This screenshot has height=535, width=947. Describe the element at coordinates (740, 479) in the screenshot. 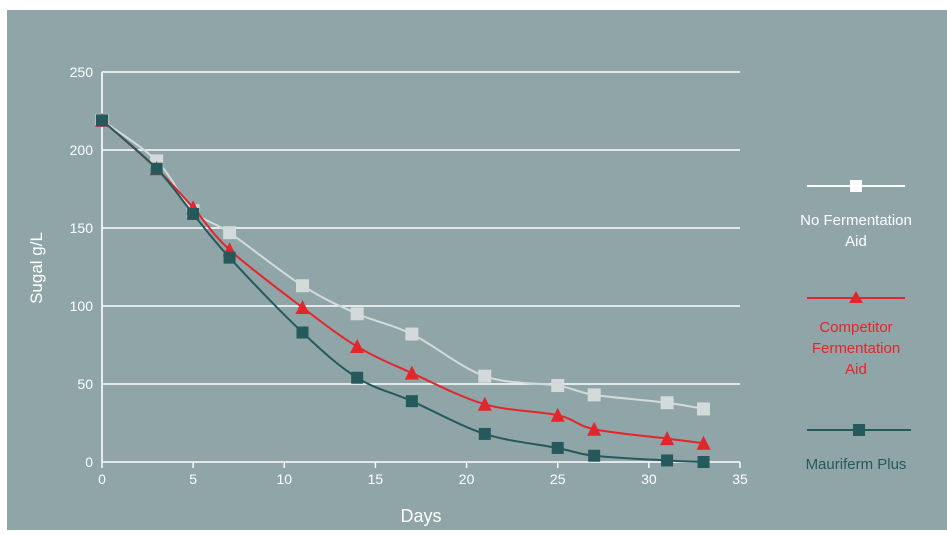

I see `x-tick-35: 35` at that location.